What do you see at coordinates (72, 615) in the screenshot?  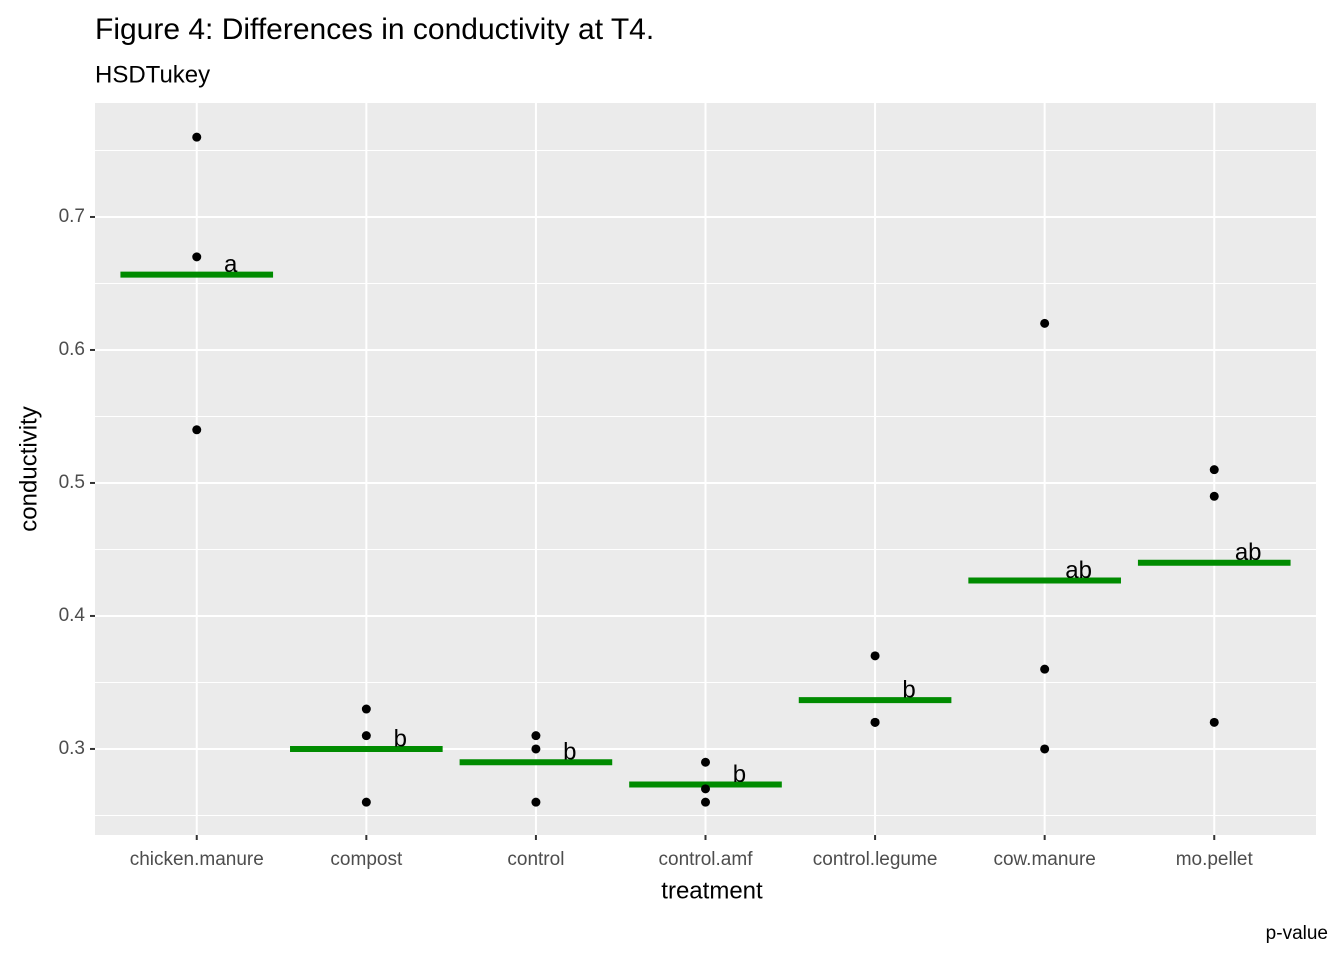 I see `y-tick-label: 0.4` at bounding box center [72, 615].